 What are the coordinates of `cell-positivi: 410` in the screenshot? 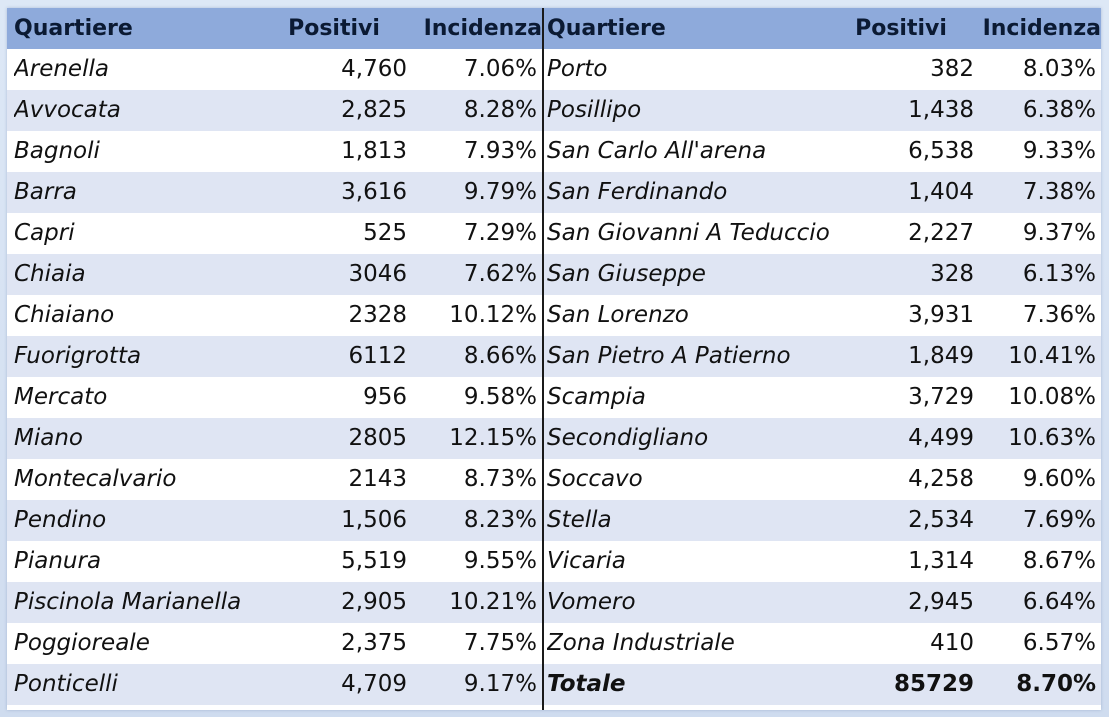 It's located at (952, 643).